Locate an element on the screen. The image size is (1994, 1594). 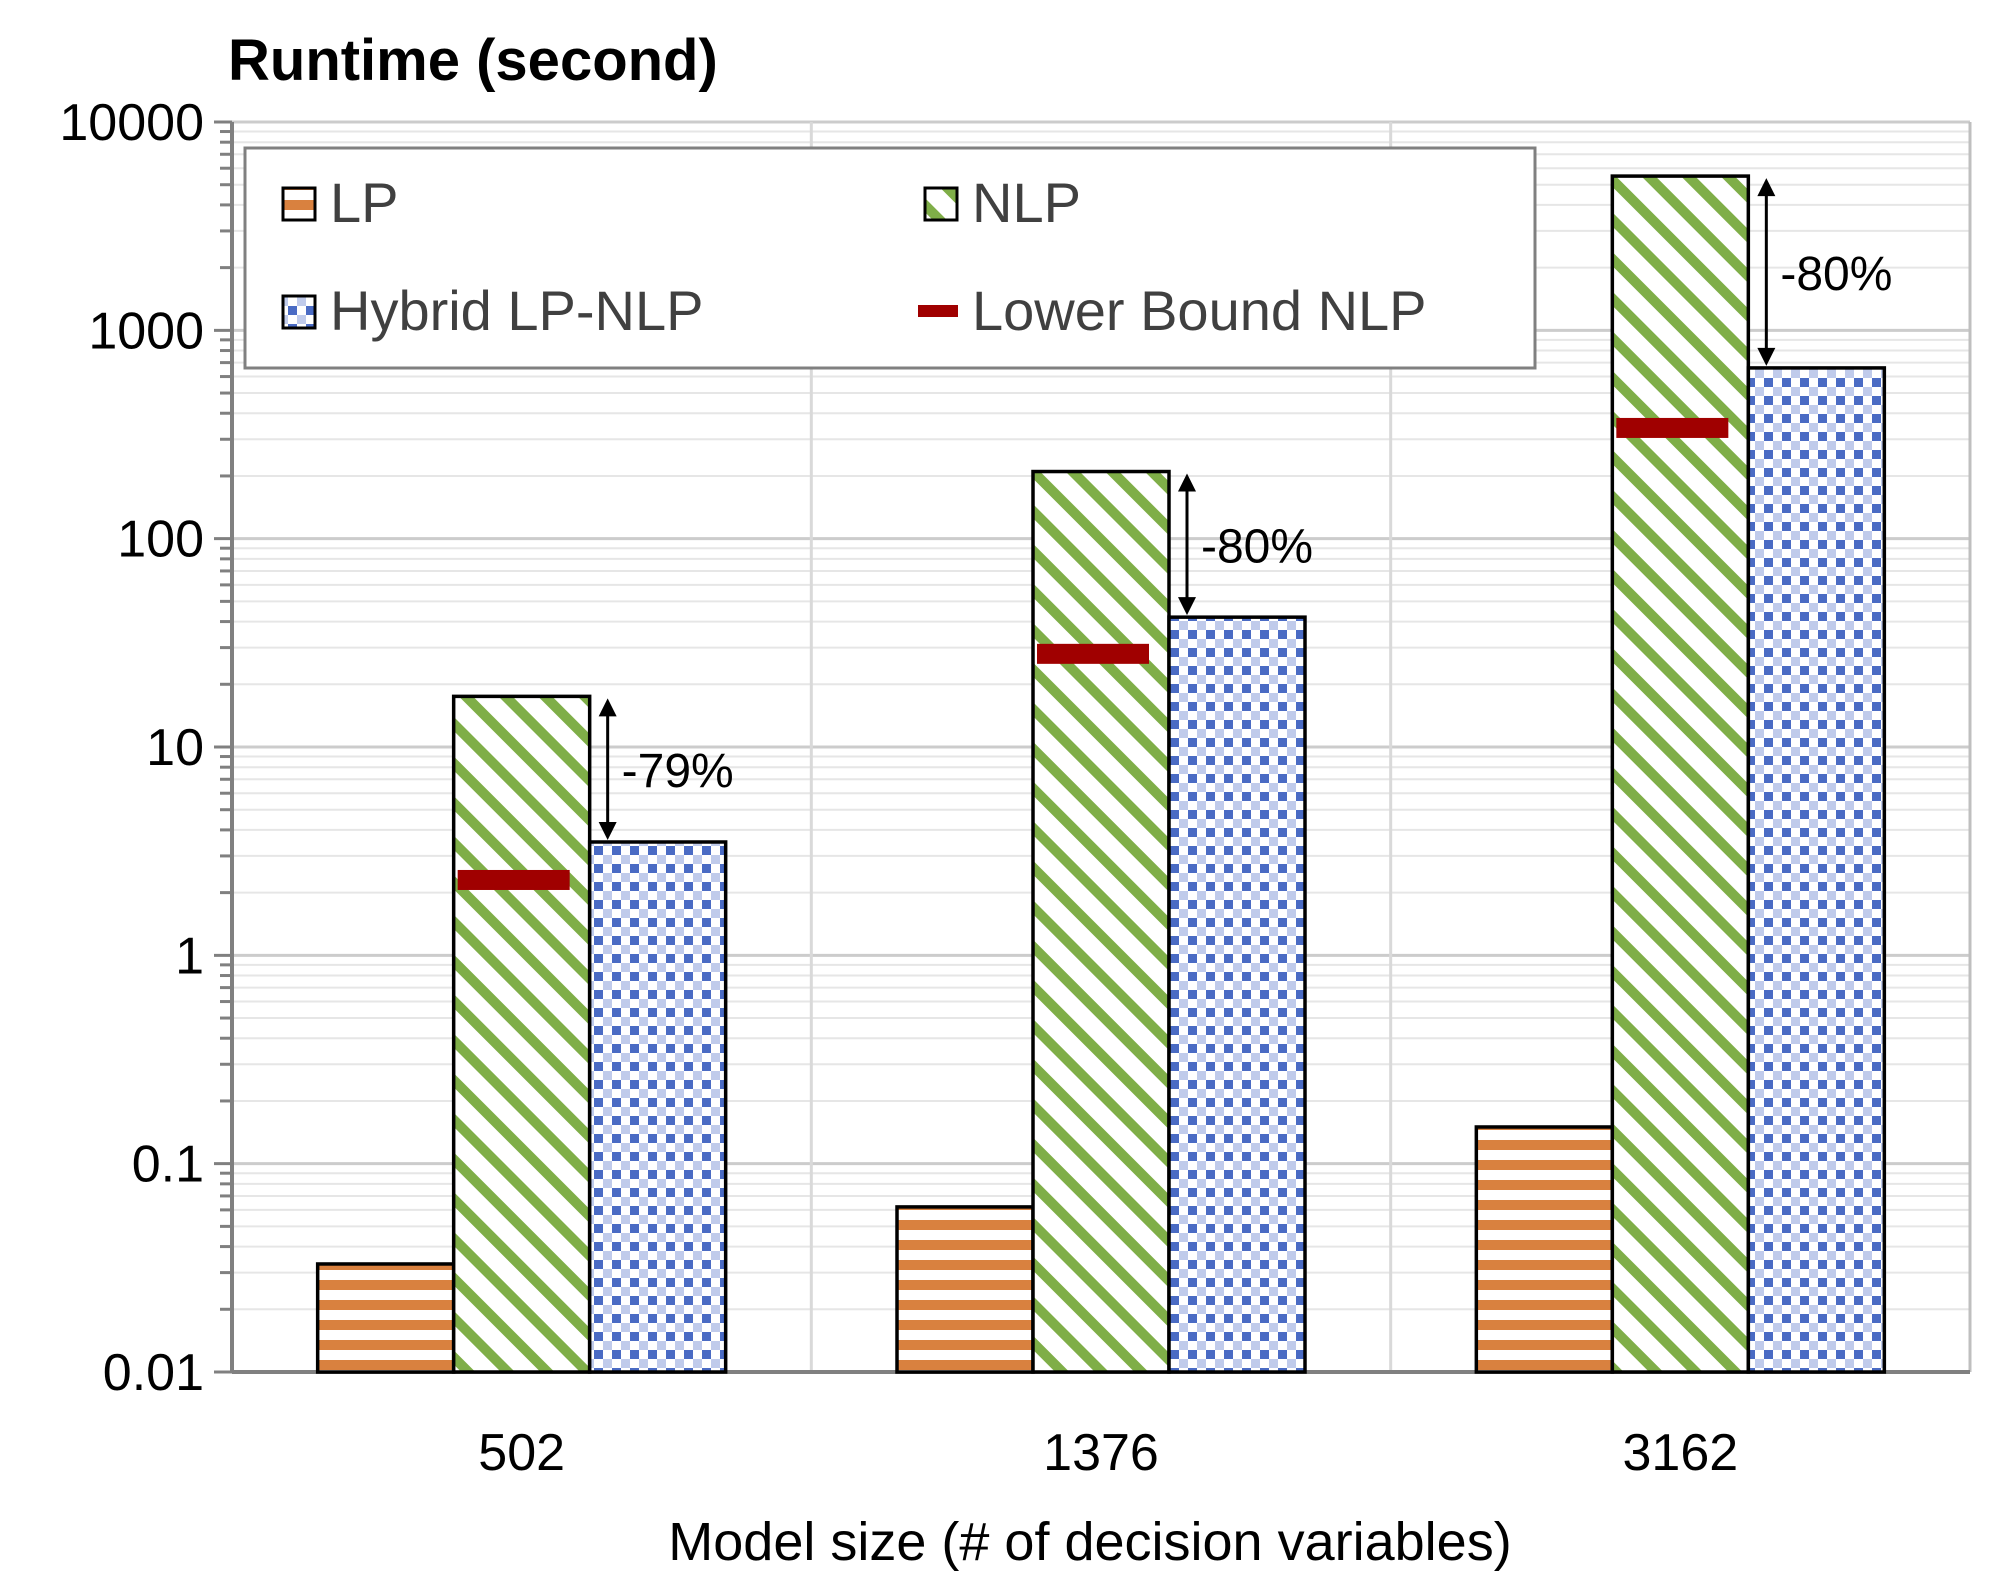
y-tick-label: 0.01 is located at coordinates (153, 1373).